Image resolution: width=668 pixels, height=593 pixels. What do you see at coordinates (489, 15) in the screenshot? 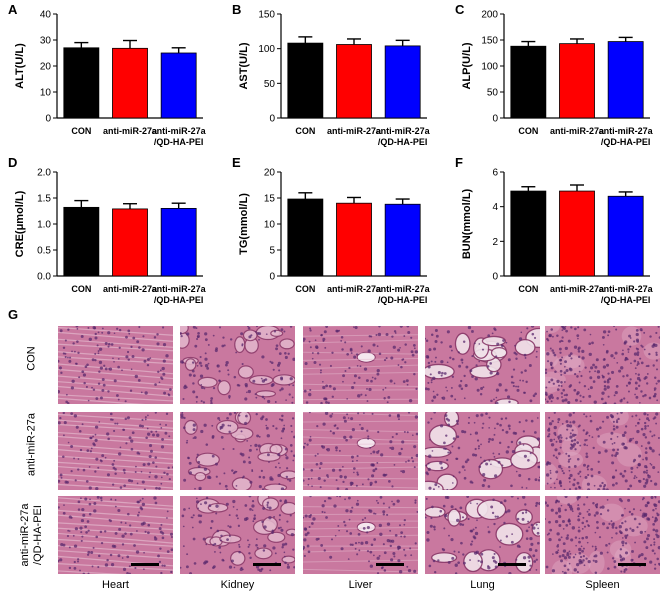
I see `y-tick-label: 200` at bounding box center [489, 15].